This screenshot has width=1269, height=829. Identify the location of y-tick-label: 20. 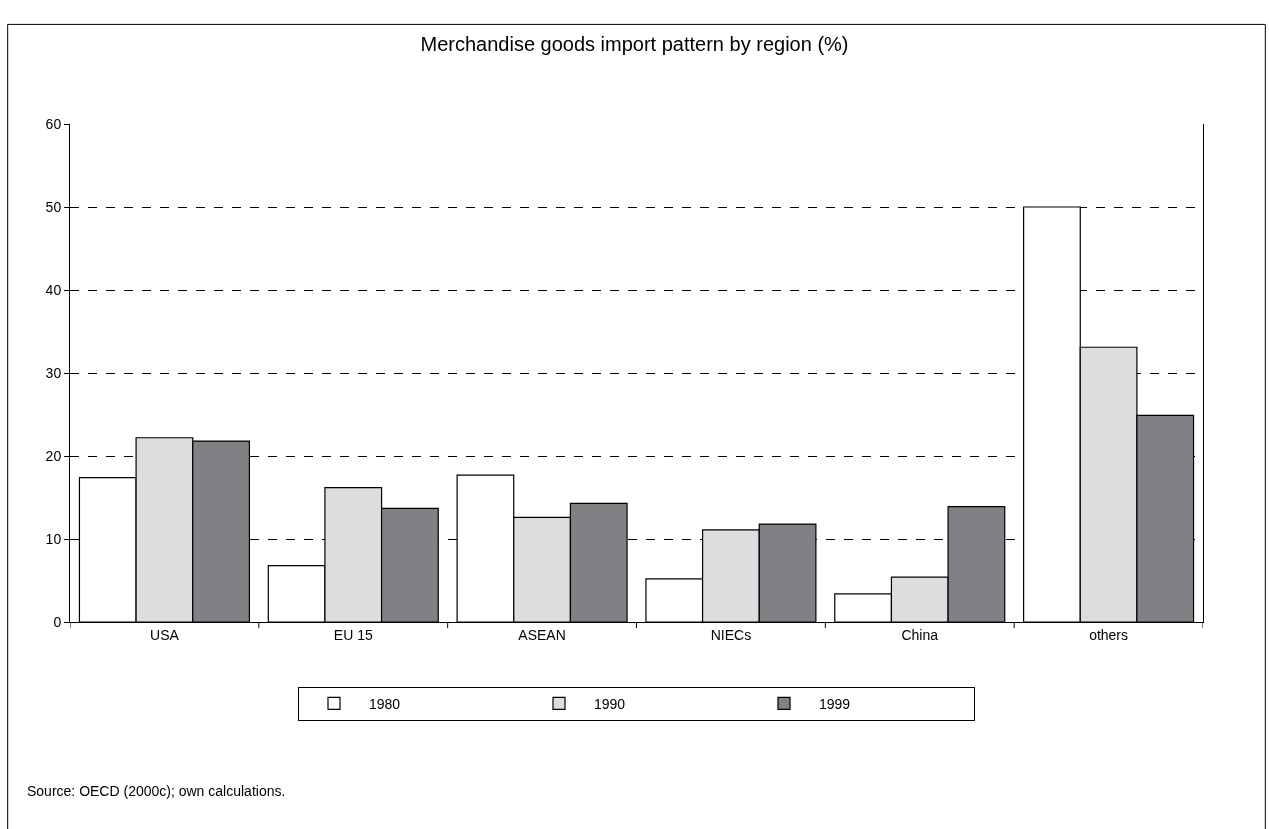
(53, 455).